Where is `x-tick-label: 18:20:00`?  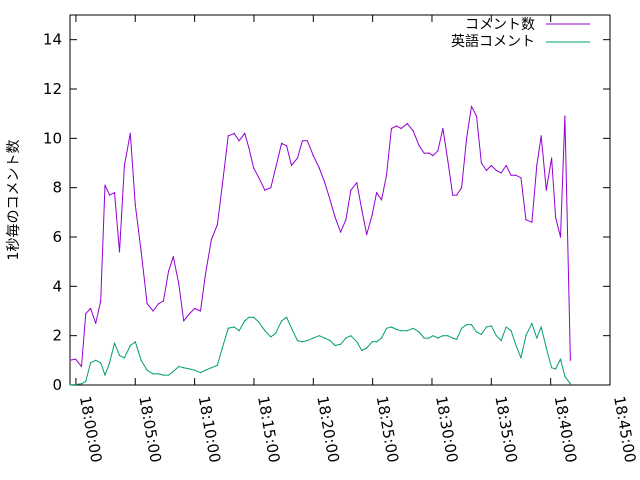 x-tick-label: 18:20:00 is located at coordinates (327, 429).